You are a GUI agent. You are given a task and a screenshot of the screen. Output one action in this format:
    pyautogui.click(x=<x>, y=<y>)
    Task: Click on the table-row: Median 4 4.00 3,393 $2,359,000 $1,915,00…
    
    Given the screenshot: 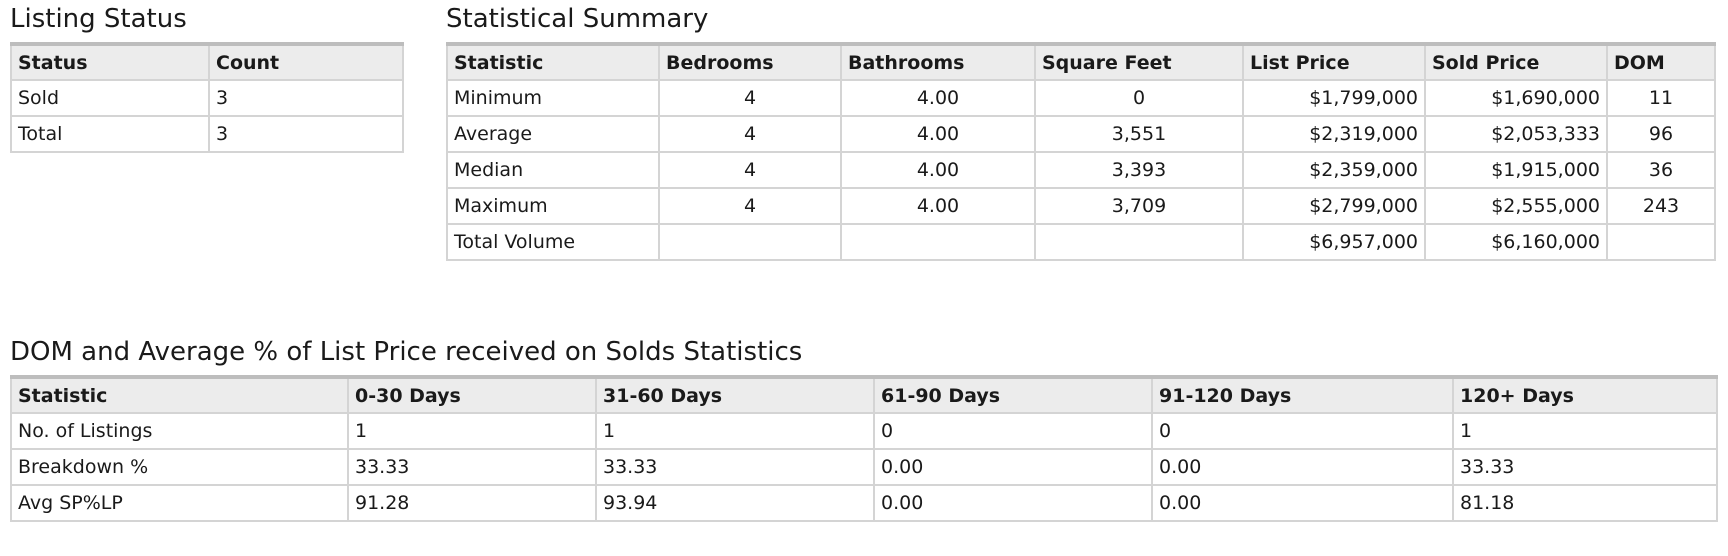 What is the action you would take?
    pyautogui.click(x=1081, y=170)
    